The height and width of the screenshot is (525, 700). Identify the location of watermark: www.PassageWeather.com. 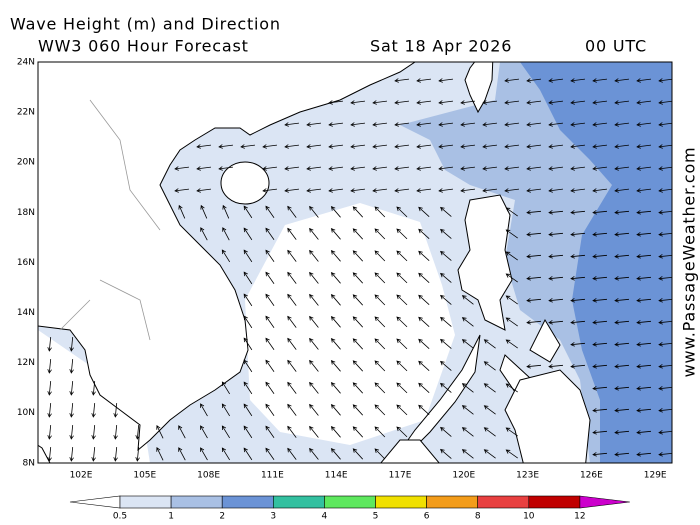
(689, 262).